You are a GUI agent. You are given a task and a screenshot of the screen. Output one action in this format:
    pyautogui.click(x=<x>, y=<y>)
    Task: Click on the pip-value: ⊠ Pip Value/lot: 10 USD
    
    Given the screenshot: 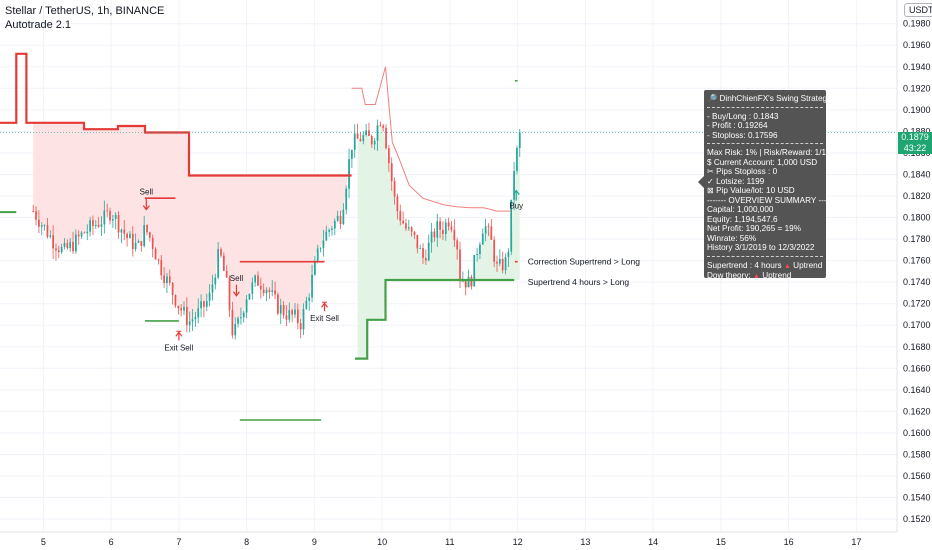 What is the action you would take?
    pyautogui.click(x=751, y=190)
    